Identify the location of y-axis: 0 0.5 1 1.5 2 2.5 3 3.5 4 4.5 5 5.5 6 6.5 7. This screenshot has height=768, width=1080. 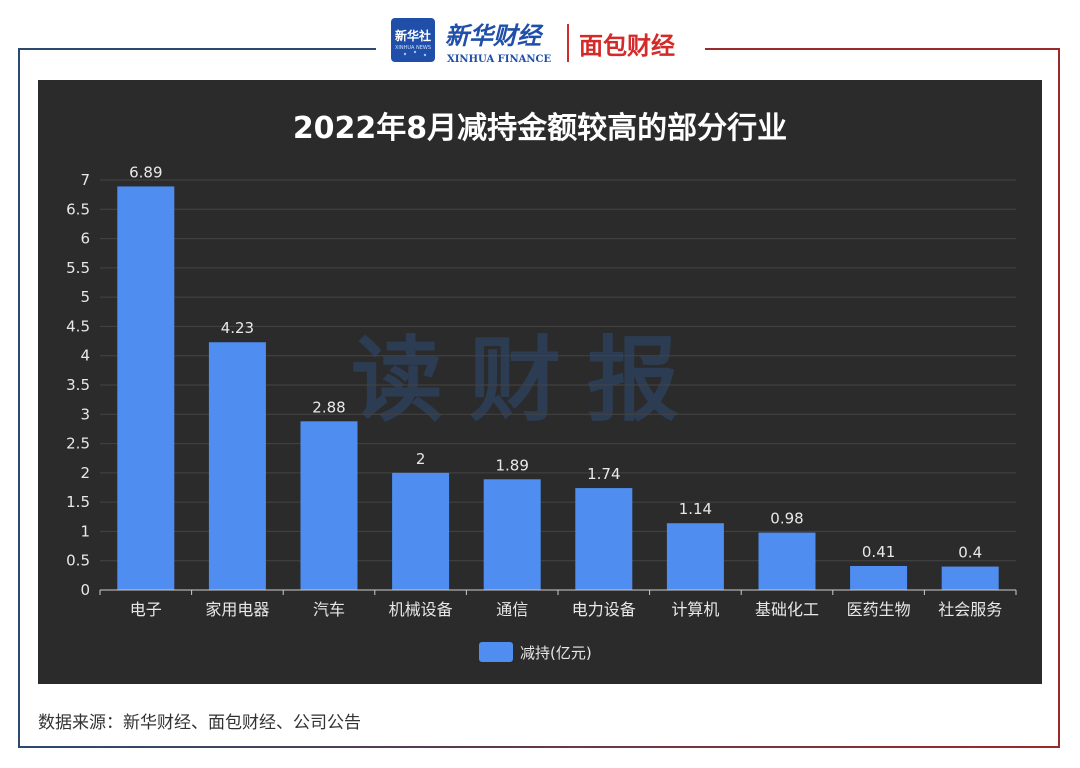
(78, 385).